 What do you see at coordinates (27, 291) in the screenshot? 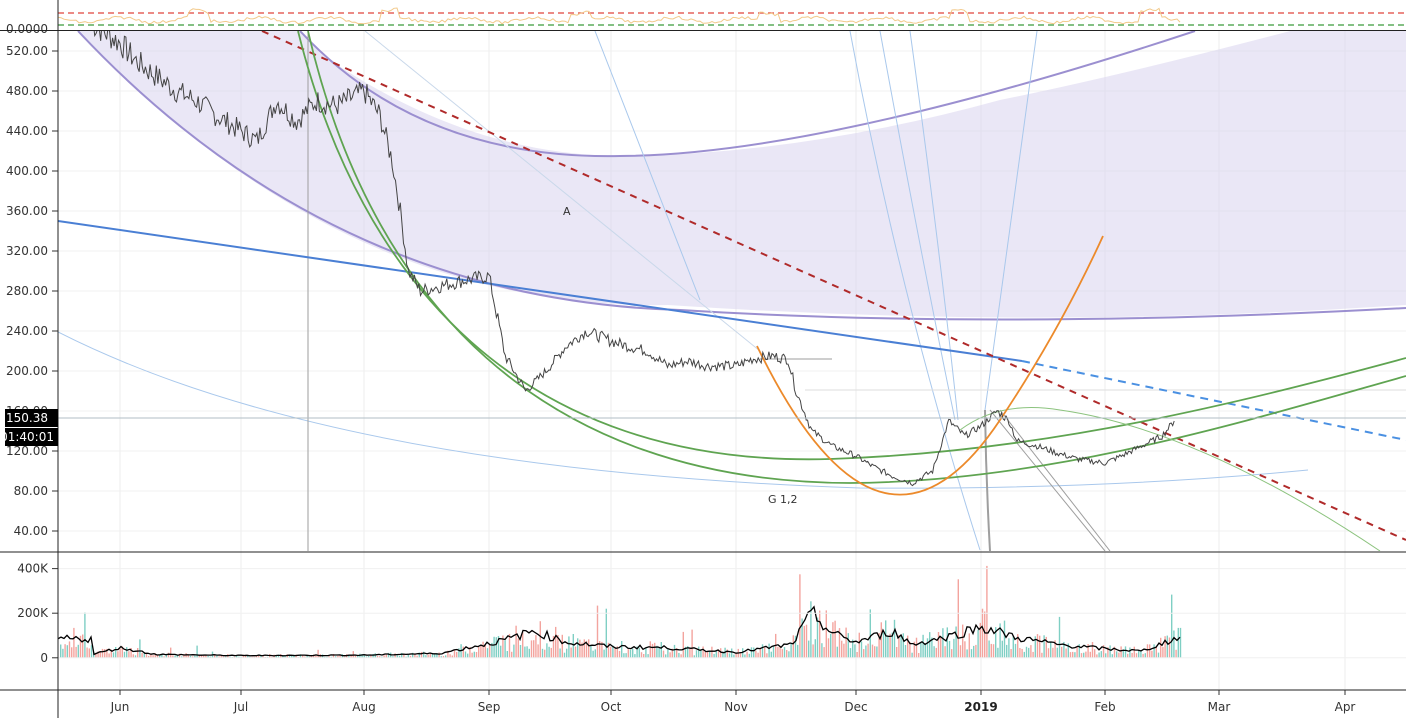
I see `price-tick-label-6: 280.00` at bounding box center [27, 291].